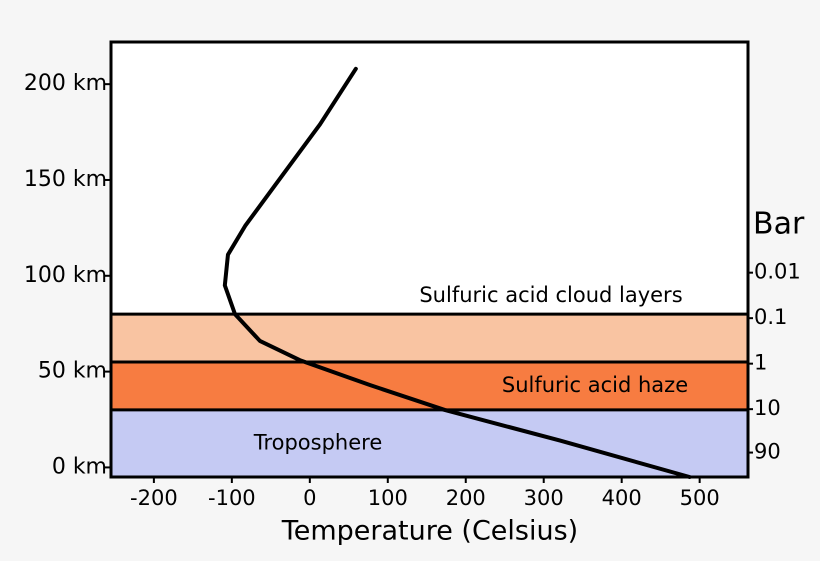  I want to click on y2-axis-label: Bar, so click(779, 224).